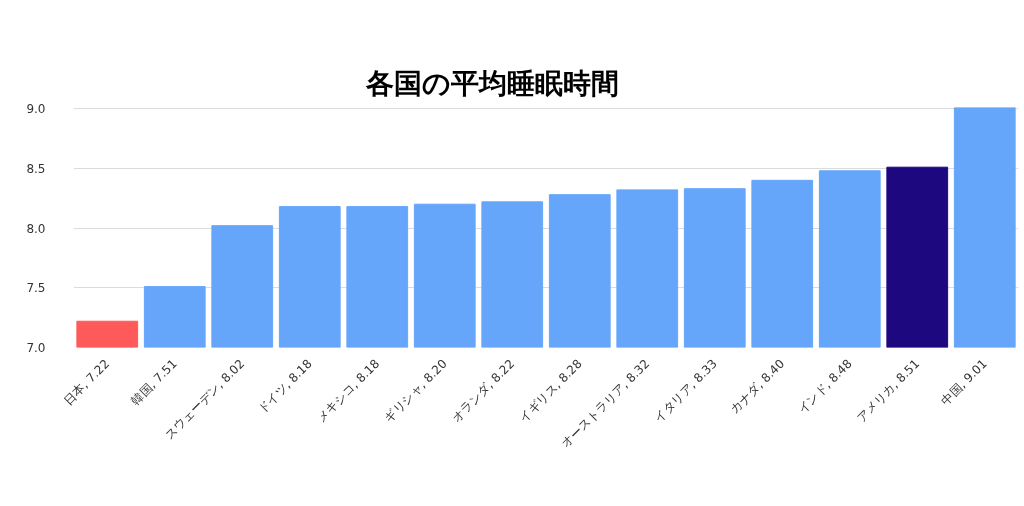 This screenshot has height=506, width=1024. I want to click on y-tick-label: 7.0, so click(36, 348).